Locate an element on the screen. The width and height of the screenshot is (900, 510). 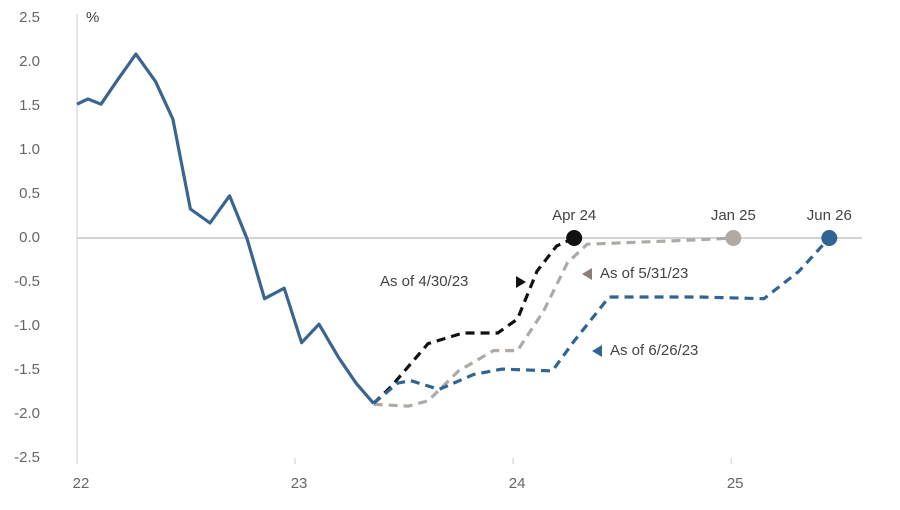
x-tick-label: 24 is located at coordinates (517, 483).